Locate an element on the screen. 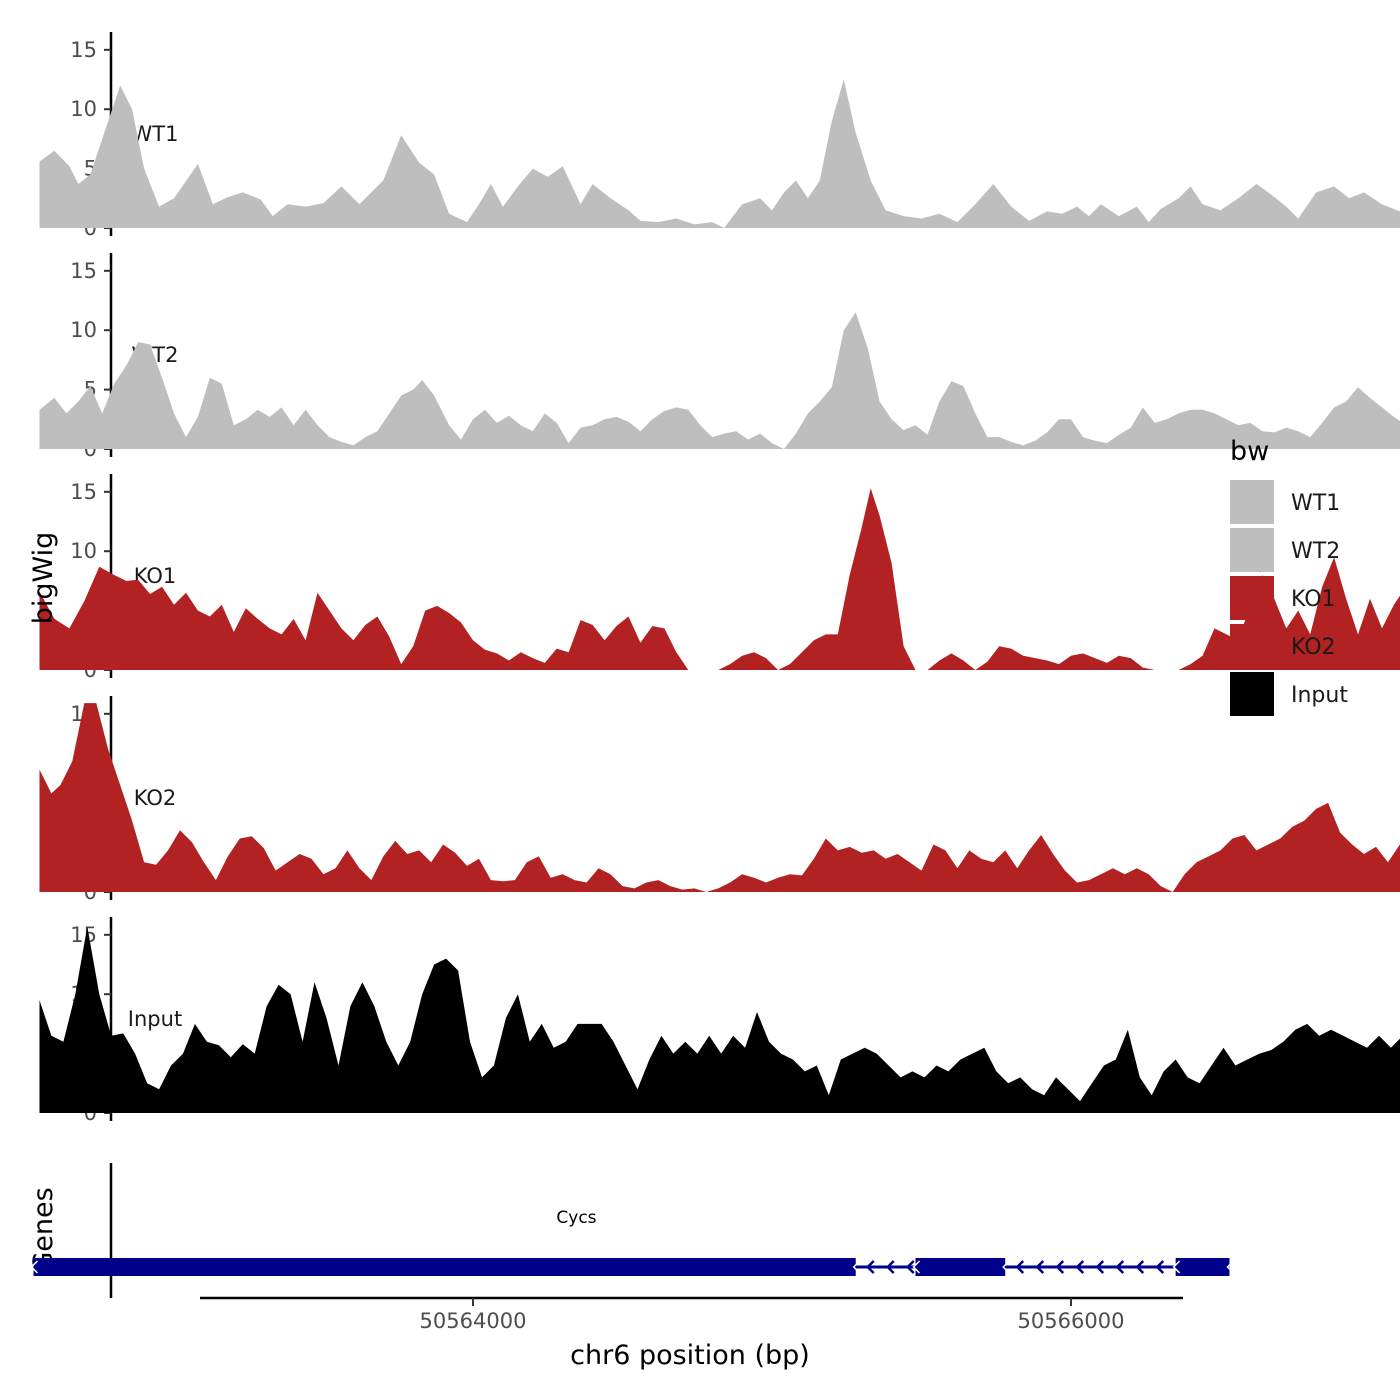 Image resolution: width=1400 pixels, height=1400 pixels. track-label-input: Input is located at coordinates (155, 1019).